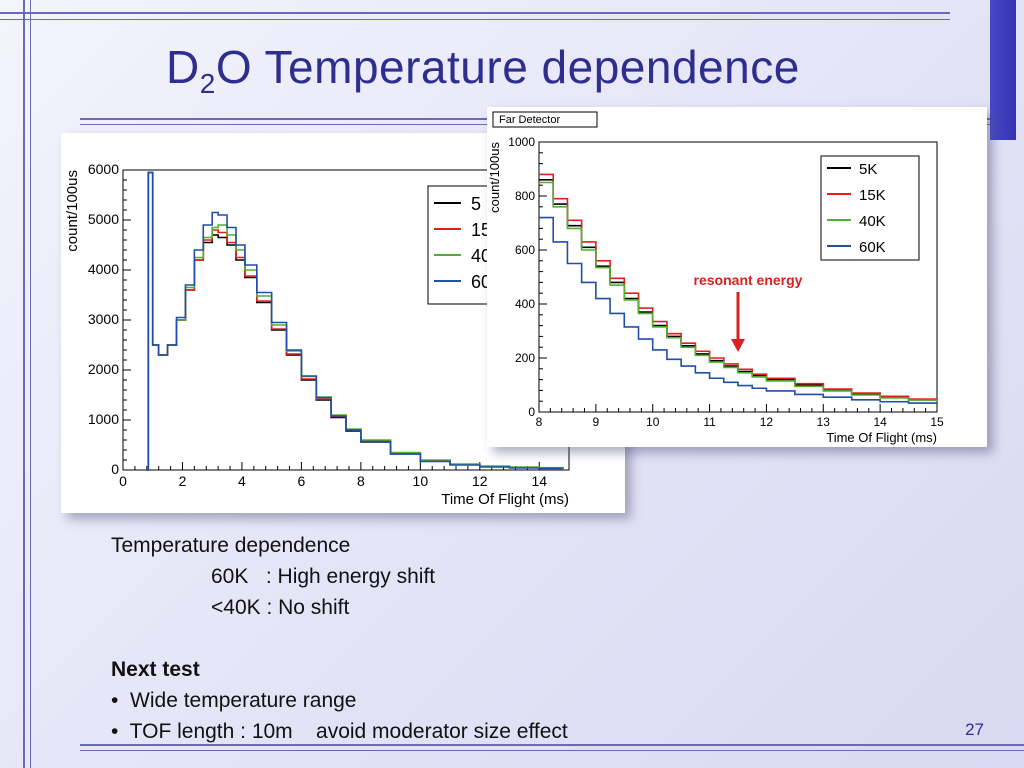  Describe the element at coordinates (525, 358) in the screenshot. I see `y-tick-label: 200` at that location.